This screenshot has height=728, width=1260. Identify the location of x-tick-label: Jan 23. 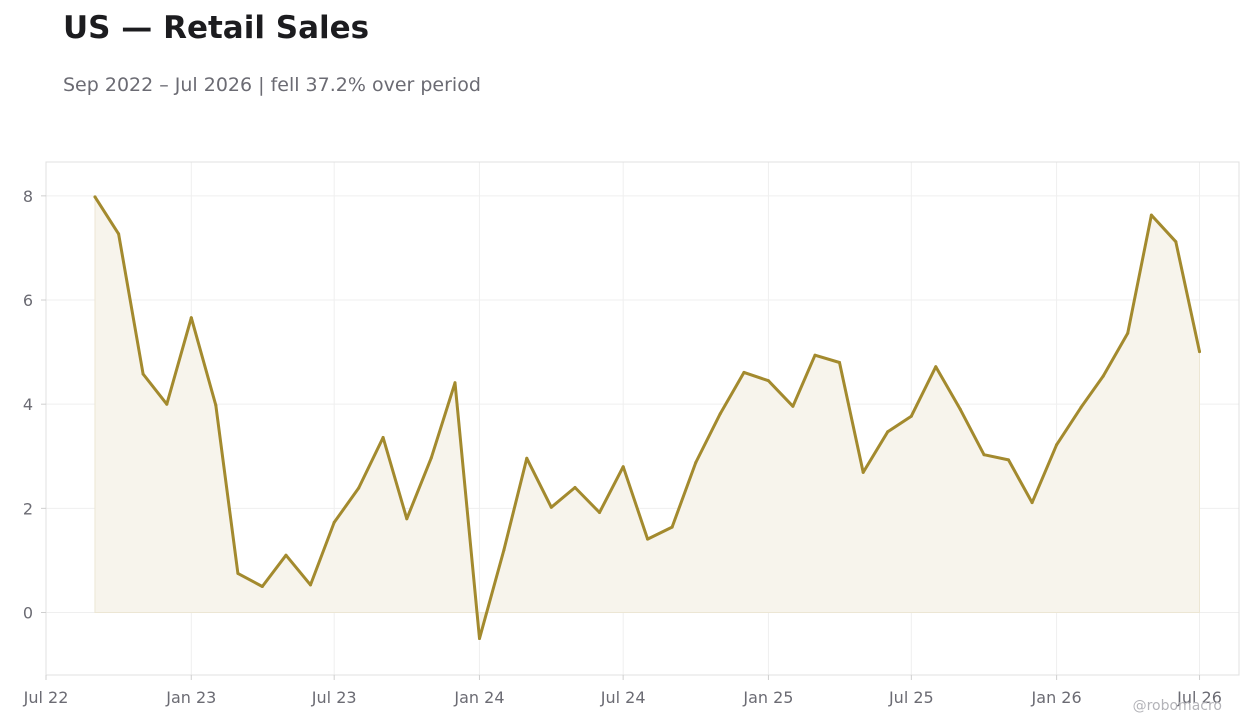
(190, 697).